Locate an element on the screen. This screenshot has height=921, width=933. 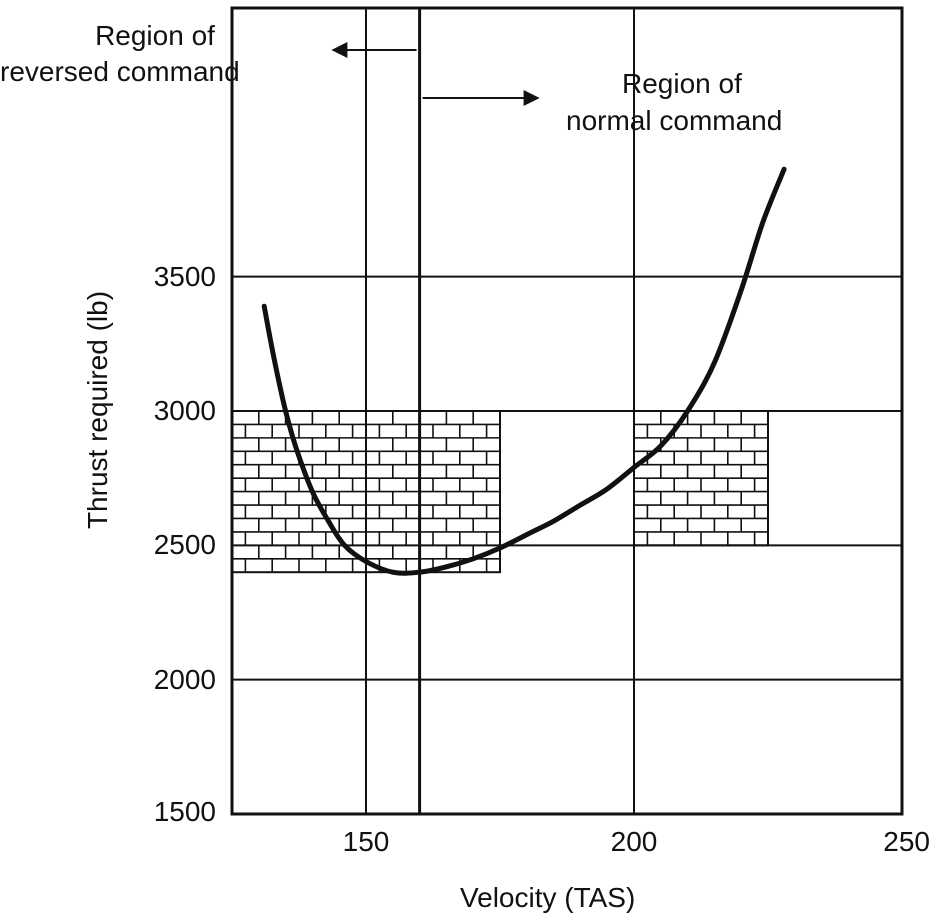
y-tick-label: 2000 is located at coordinates (184, 679).